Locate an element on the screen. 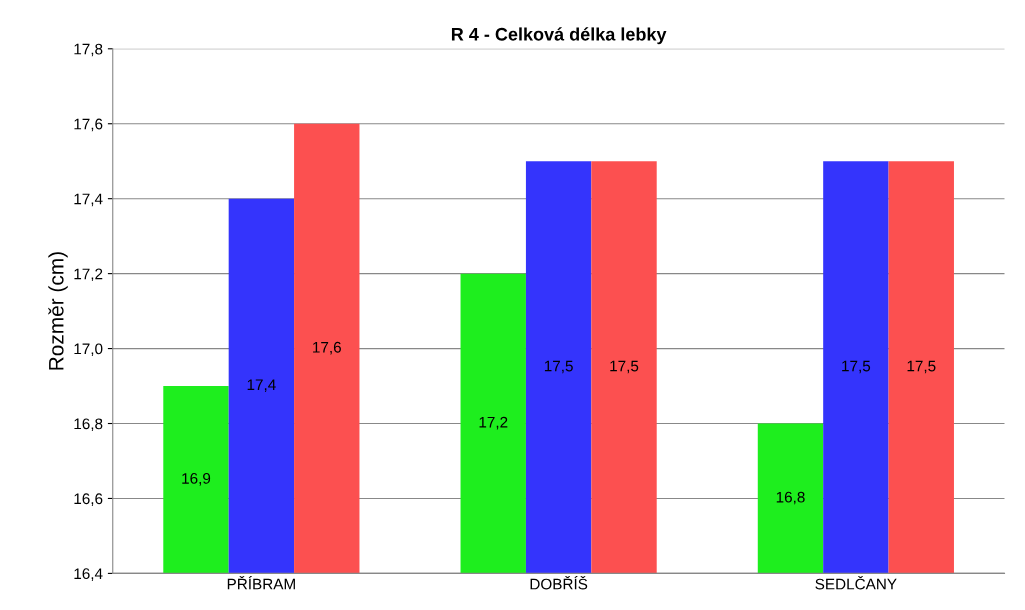 The width and height of the screenshot is (1025, 610). y-axis-title: Rozměr (cm) is located at coordinates (58, 311).